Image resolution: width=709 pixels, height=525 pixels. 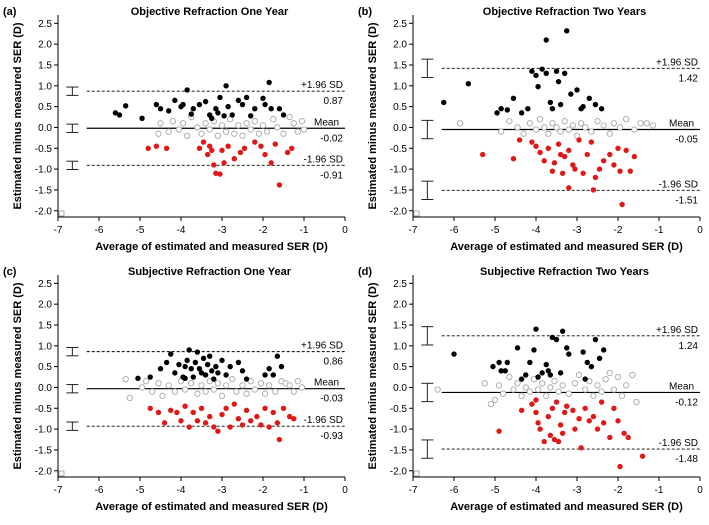 I want to click on y-tick-label: -2.0, so click(x=399, y=211).